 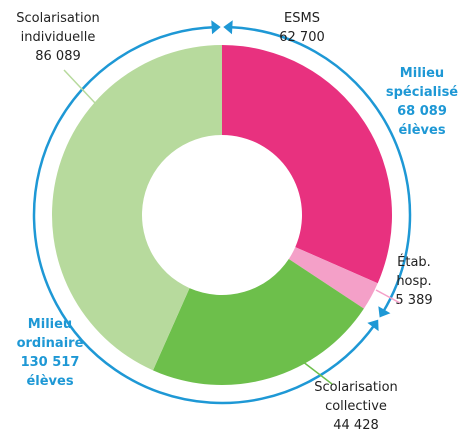 I want to click on slice-label: Étab. hosp., so click(x=413, y=271).